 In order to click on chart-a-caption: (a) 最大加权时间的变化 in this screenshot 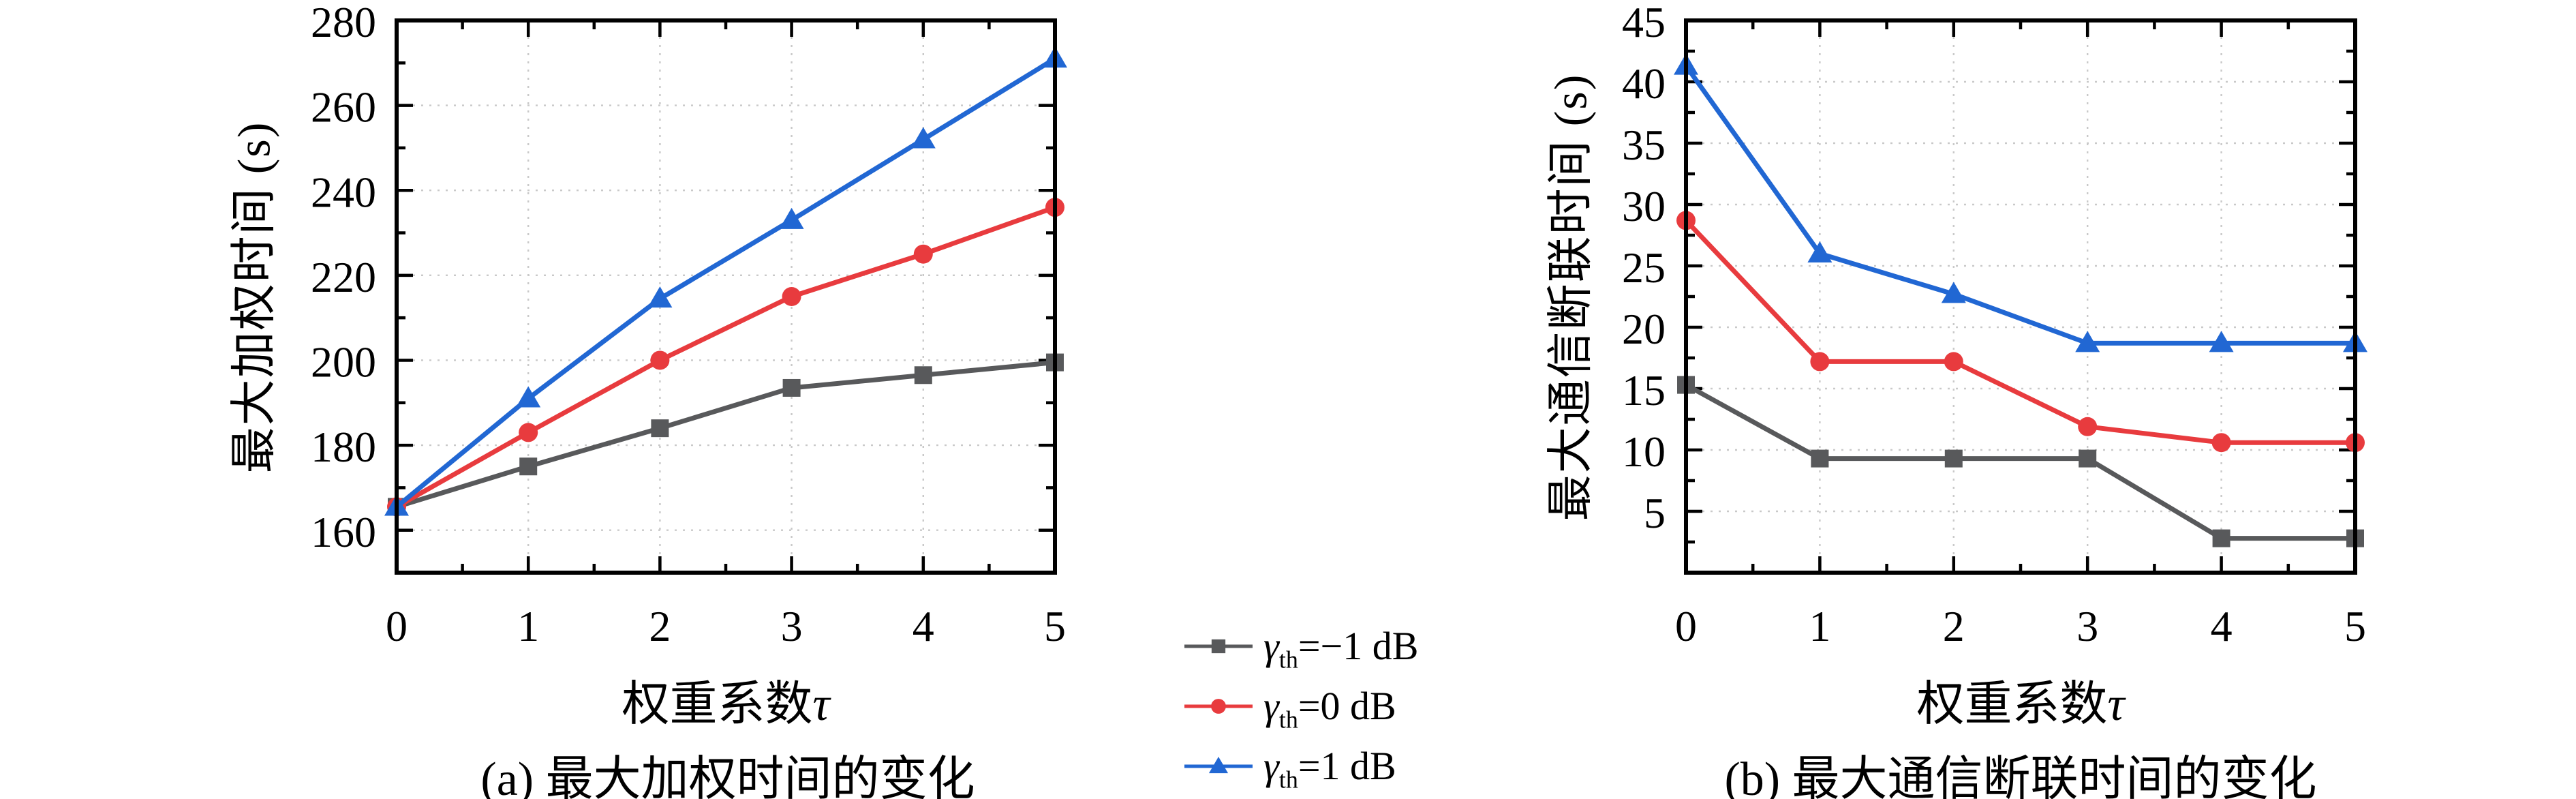, I will do `click(727, 776)`.